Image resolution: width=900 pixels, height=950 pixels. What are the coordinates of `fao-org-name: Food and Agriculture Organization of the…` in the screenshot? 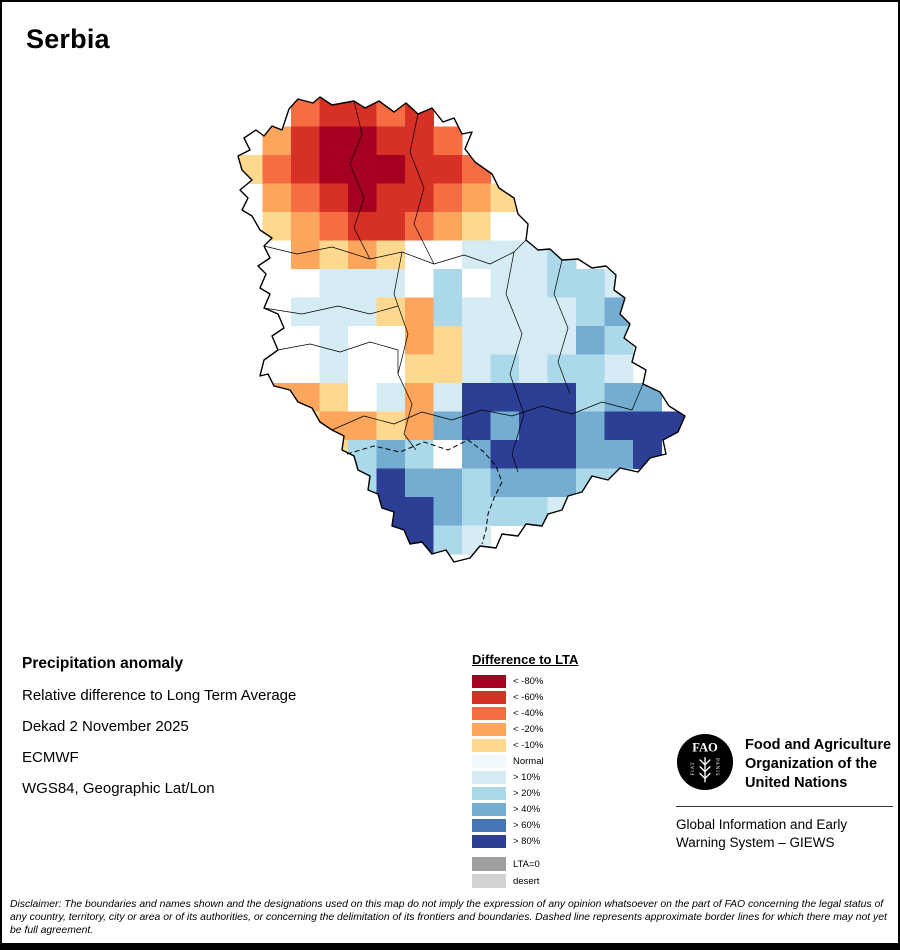 It's located at (818, 763).